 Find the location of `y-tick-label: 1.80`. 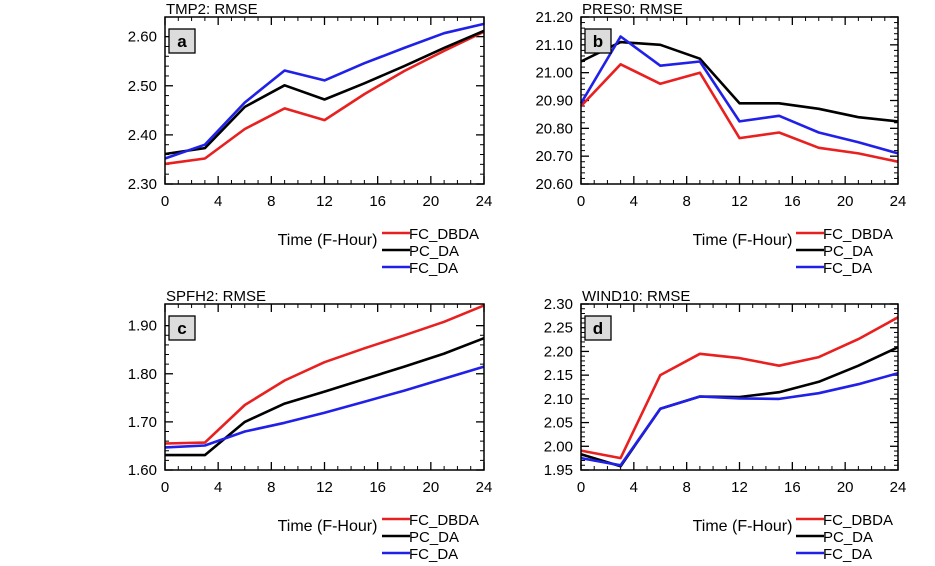

y-tick-label: 1.80 is located at coordinates (142, 374).